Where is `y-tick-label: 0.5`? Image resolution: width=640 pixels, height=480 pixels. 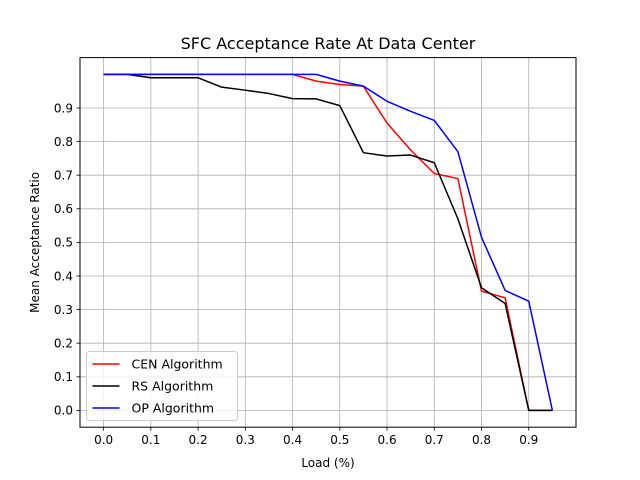
y-tick-label: 0.5 is located at coordinates (63, 243).